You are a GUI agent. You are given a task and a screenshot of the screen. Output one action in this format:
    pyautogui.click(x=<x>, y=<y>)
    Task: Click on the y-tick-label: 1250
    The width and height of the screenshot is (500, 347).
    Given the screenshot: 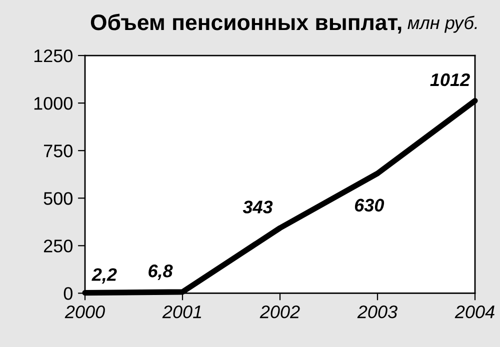 What is the action you would take?
    pyautogui.click(x=53, y=55)
    